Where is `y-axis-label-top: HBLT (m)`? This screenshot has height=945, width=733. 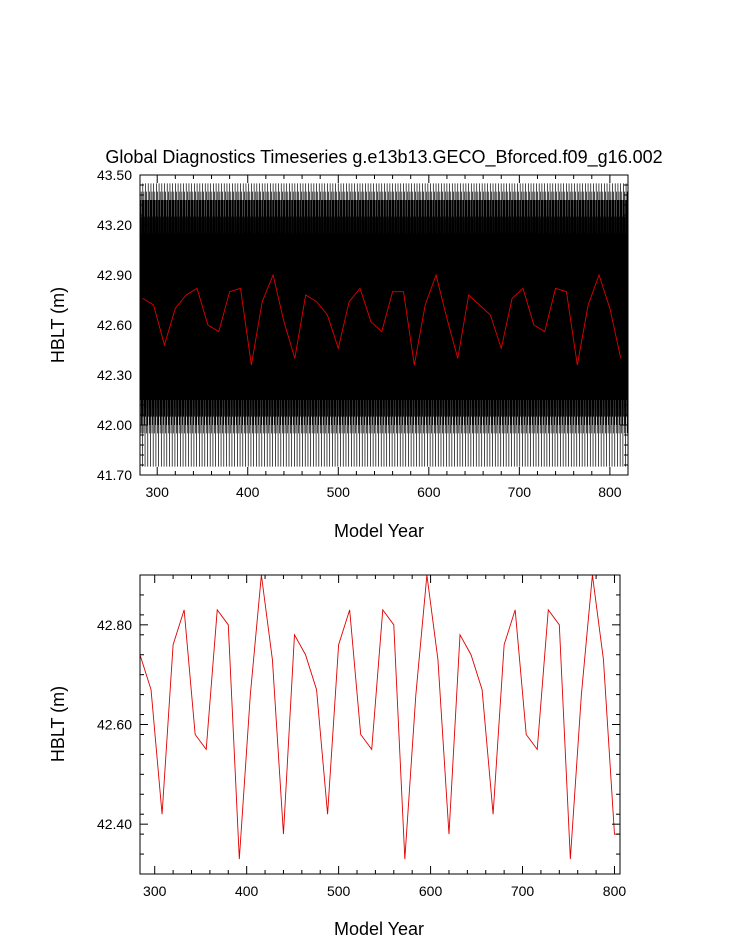
y-axis-label-top: HBLT (m) is located at coordinates (58, 325).